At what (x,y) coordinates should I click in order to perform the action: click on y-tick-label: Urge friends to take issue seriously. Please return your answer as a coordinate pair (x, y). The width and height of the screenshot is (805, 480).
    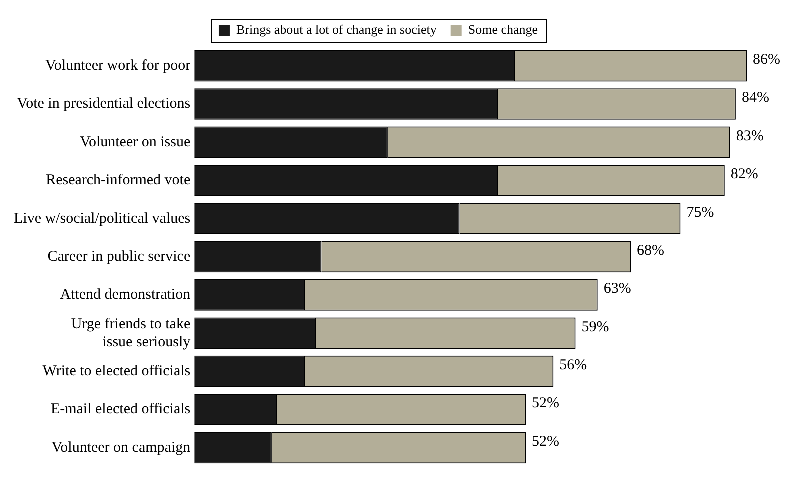
    Looking at the image, I should click on (131, 333).